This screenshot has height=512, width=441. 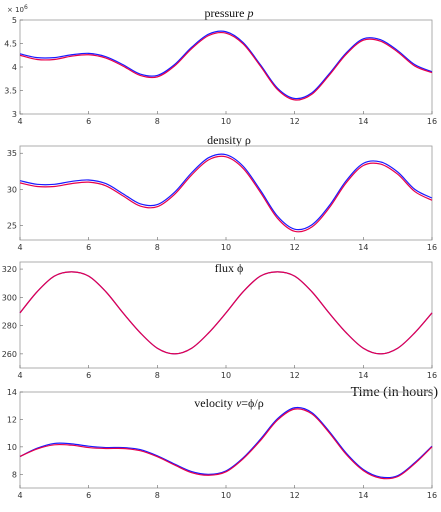 What do you see at coordinates (88, 247) in the screenshot?
I see `density-x-tick-label: 6` at bounding box center [88, 247].